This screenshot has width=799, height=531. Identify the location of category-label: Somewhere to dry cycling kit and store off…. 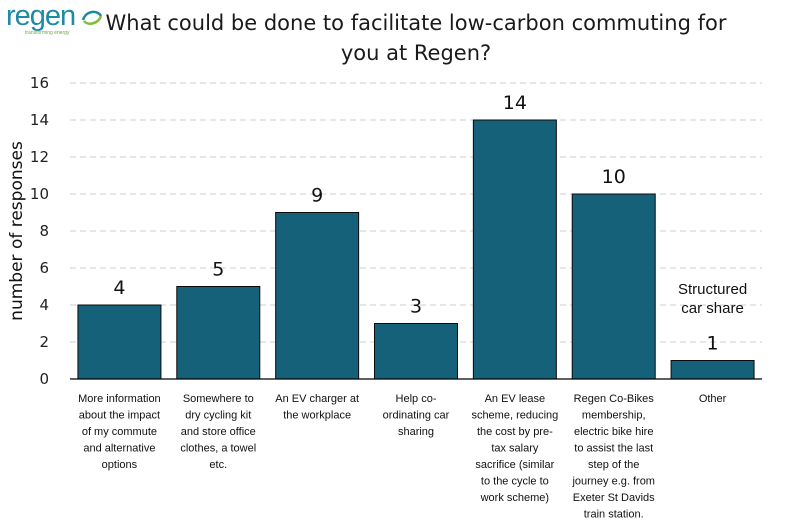
(218, 432).